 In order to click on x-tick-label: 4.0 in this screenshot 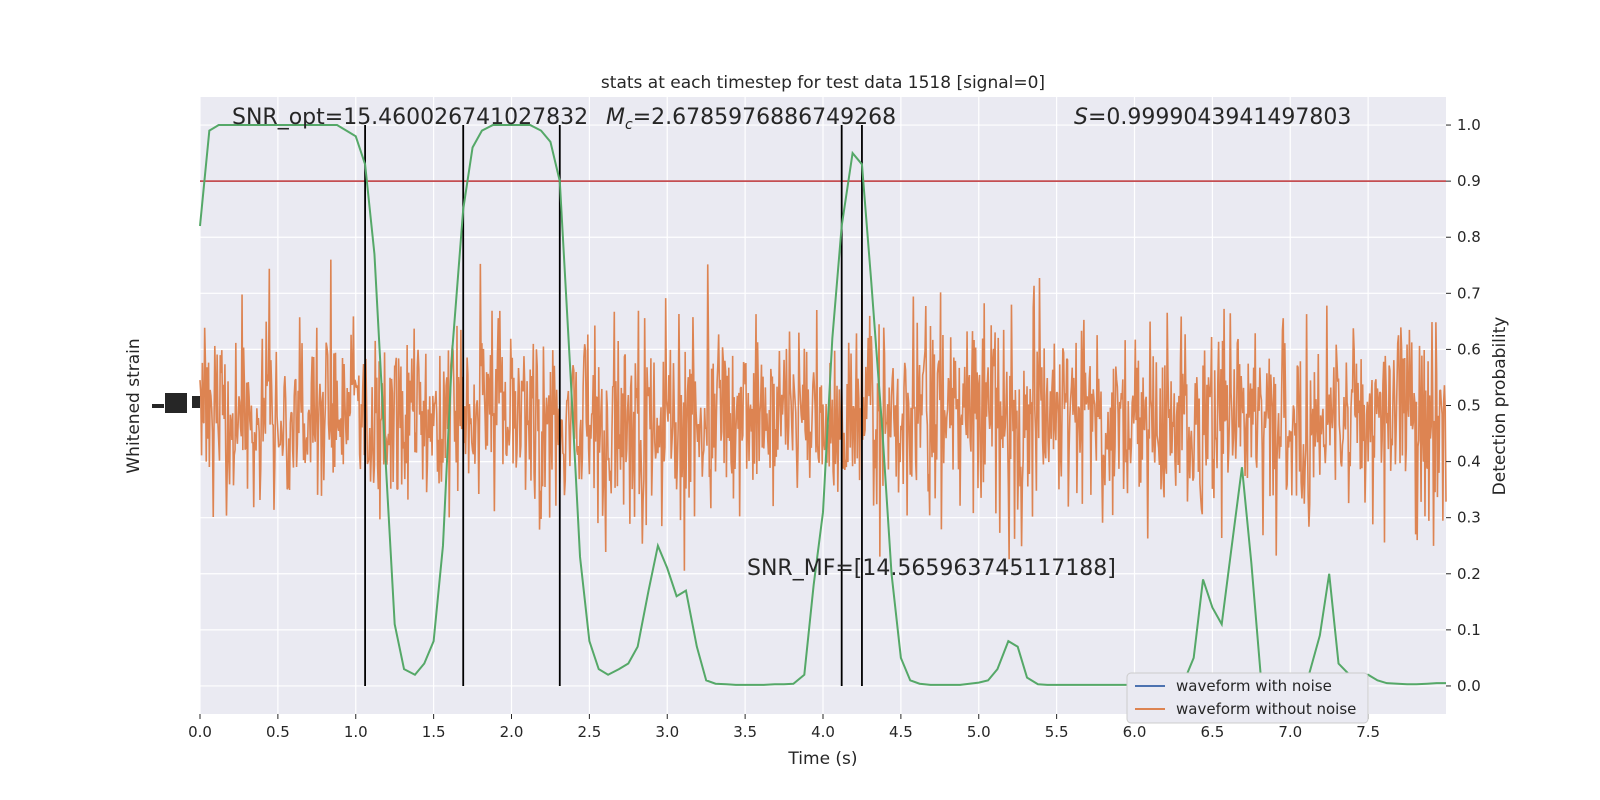, I will do `click(823, 732)`.